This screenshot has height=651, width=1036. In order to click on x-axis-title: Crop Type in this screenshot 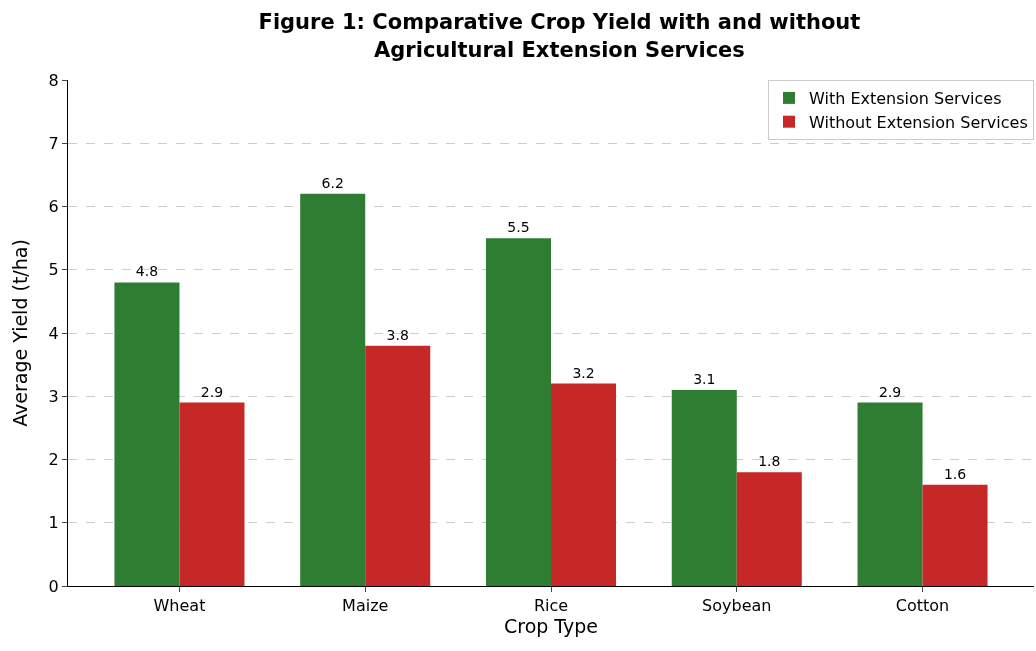, I will do `click(551, 626)`.